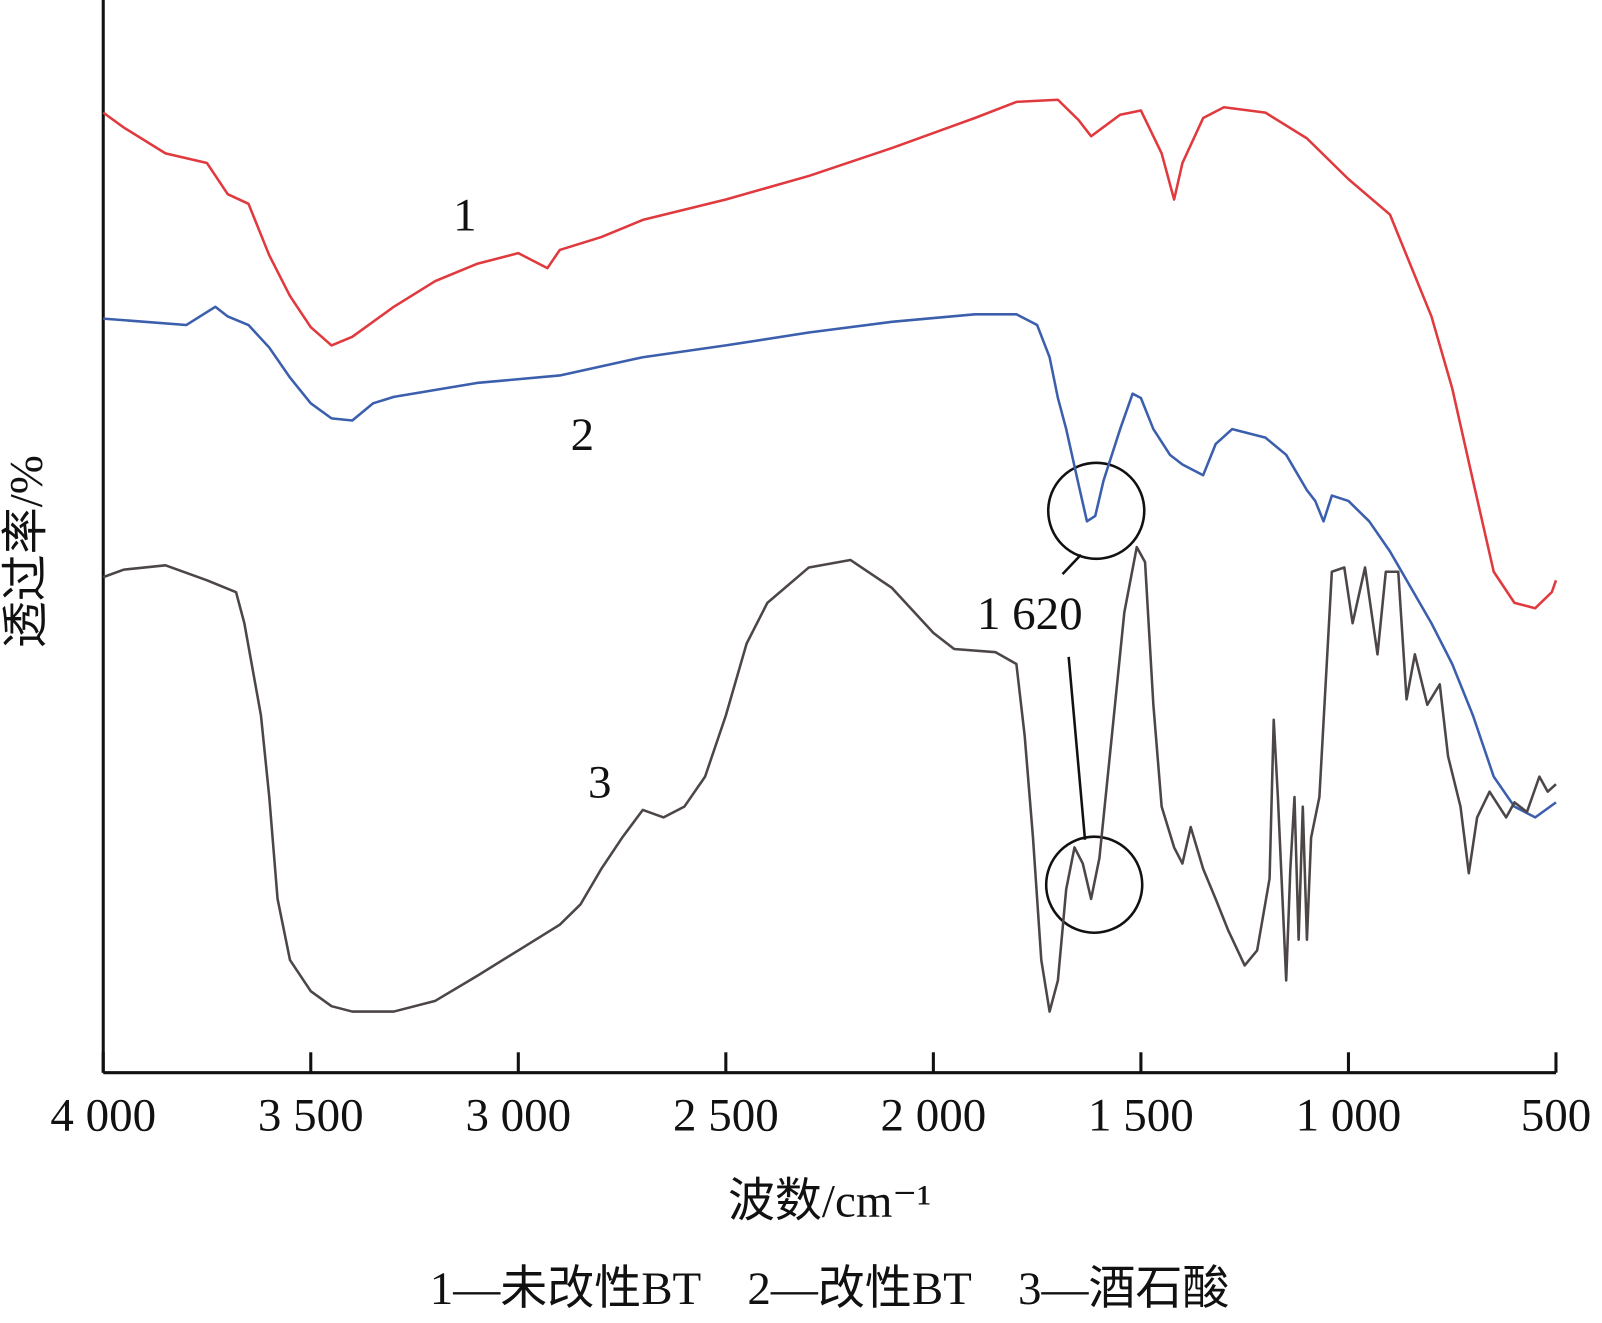 The height and width of the screenshot is (1323, 1602). What do you see at coordinates (465, 215) in the screenshot?
I see `curve-label: 1` at bounding box center [465, 215].